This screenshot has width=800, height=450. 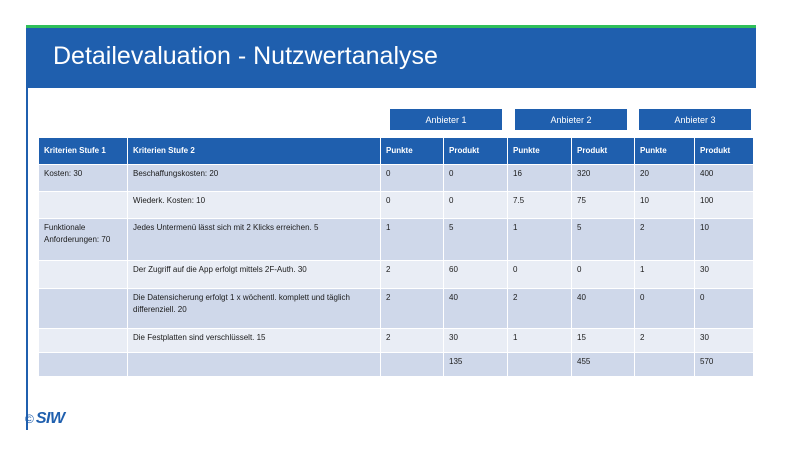 I want to click on cell-product: 10, so click(x=724, y=239).